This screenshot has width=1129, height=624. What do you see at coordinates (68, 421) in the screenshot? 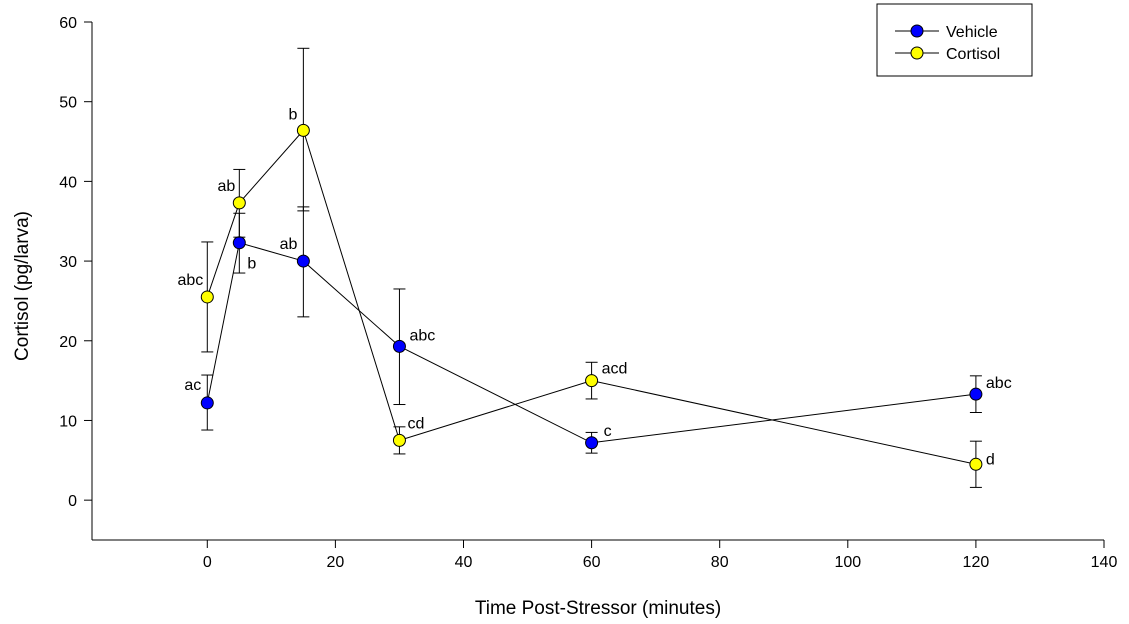
I see `y-tick-label: 10` at bounding box center [68, 421].